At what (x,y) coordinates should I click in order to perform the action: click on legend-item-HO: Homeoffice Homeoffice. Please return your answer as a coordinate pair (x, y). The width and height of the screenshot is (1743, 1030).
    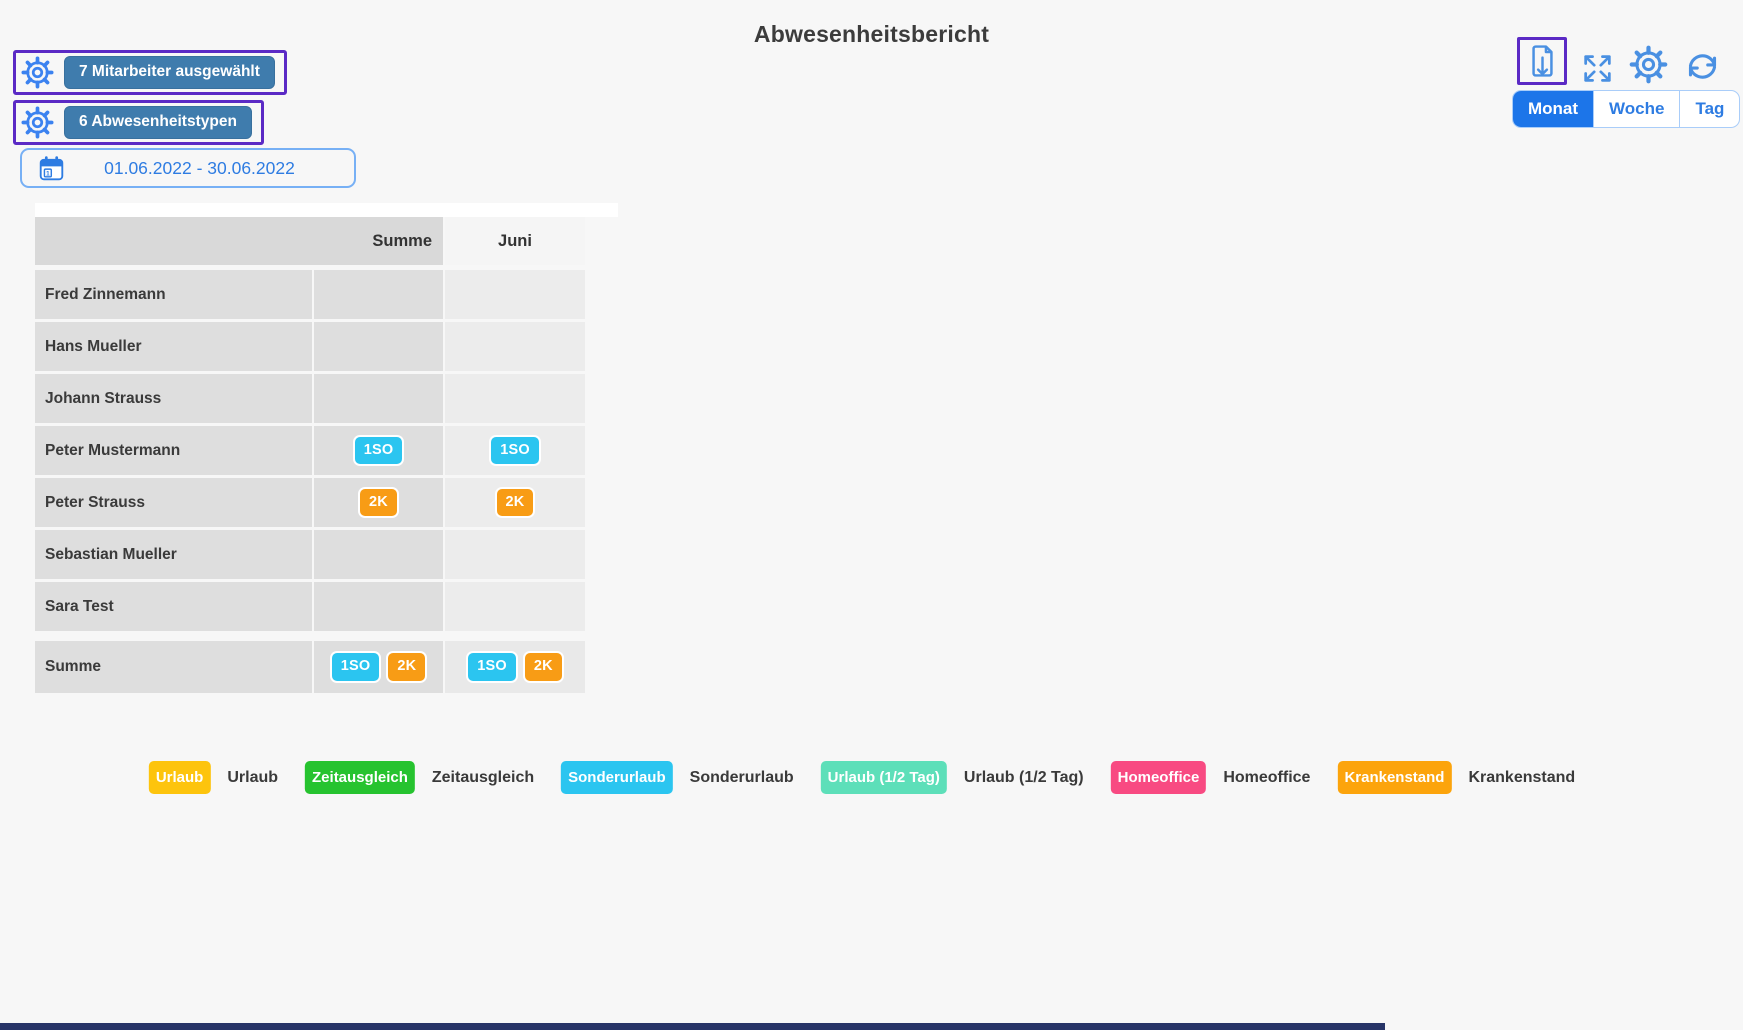
    Looking at the image, I should click on (1210, 777).